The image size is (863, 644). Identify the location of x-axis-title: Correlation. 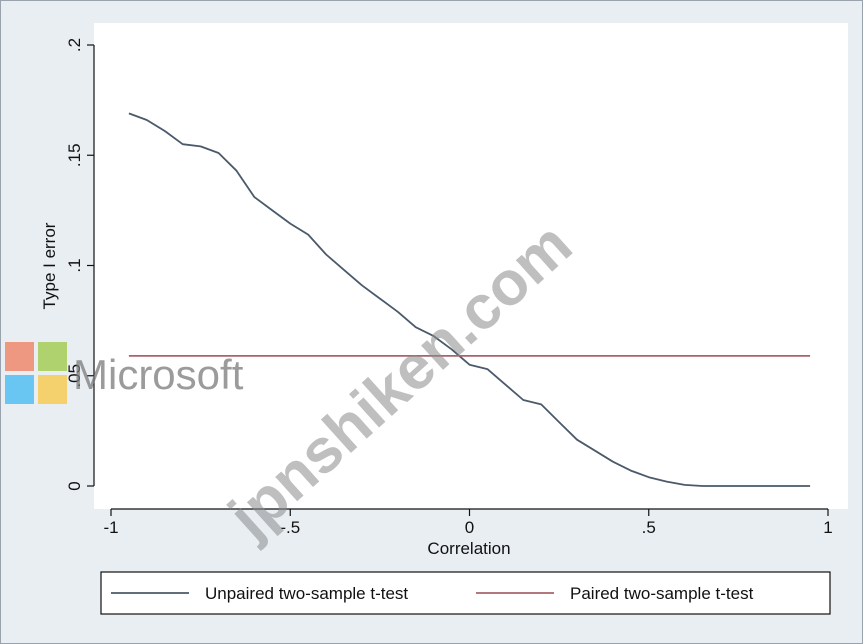
(468, 548).